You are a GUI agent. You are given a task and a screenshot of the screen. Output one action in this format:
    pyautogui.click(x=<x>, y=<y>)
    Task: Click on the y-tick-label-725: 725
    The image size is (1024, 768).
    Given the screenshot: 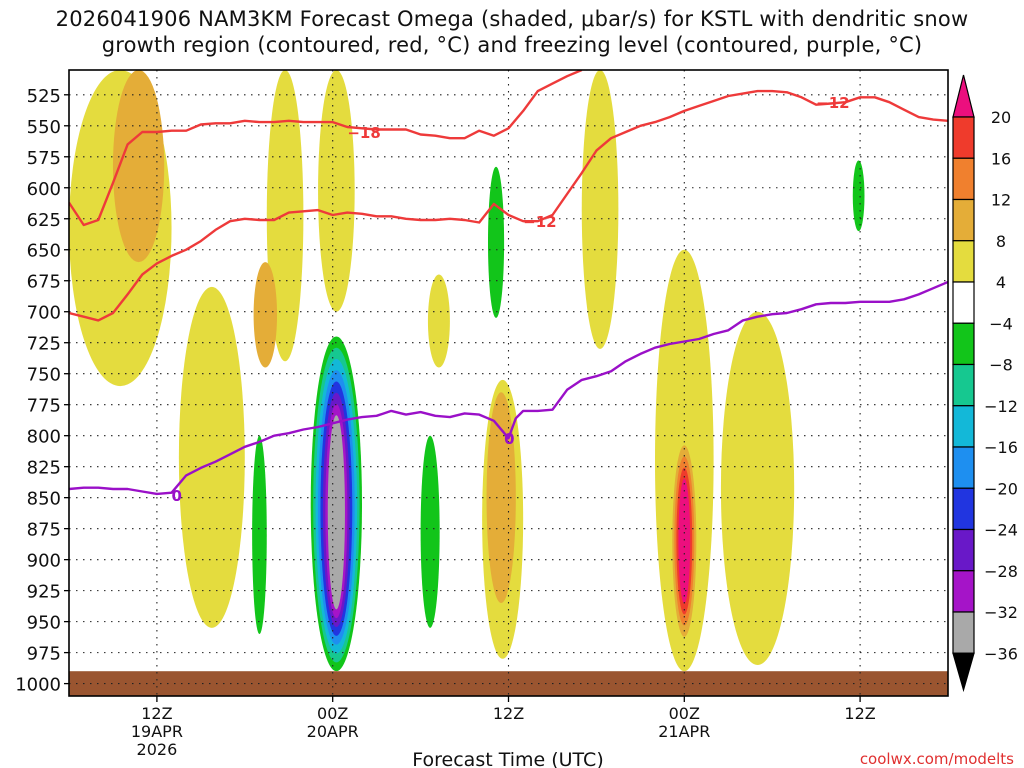 What is the action you would take?
    pyautogui.click(x=44, y=344)
    